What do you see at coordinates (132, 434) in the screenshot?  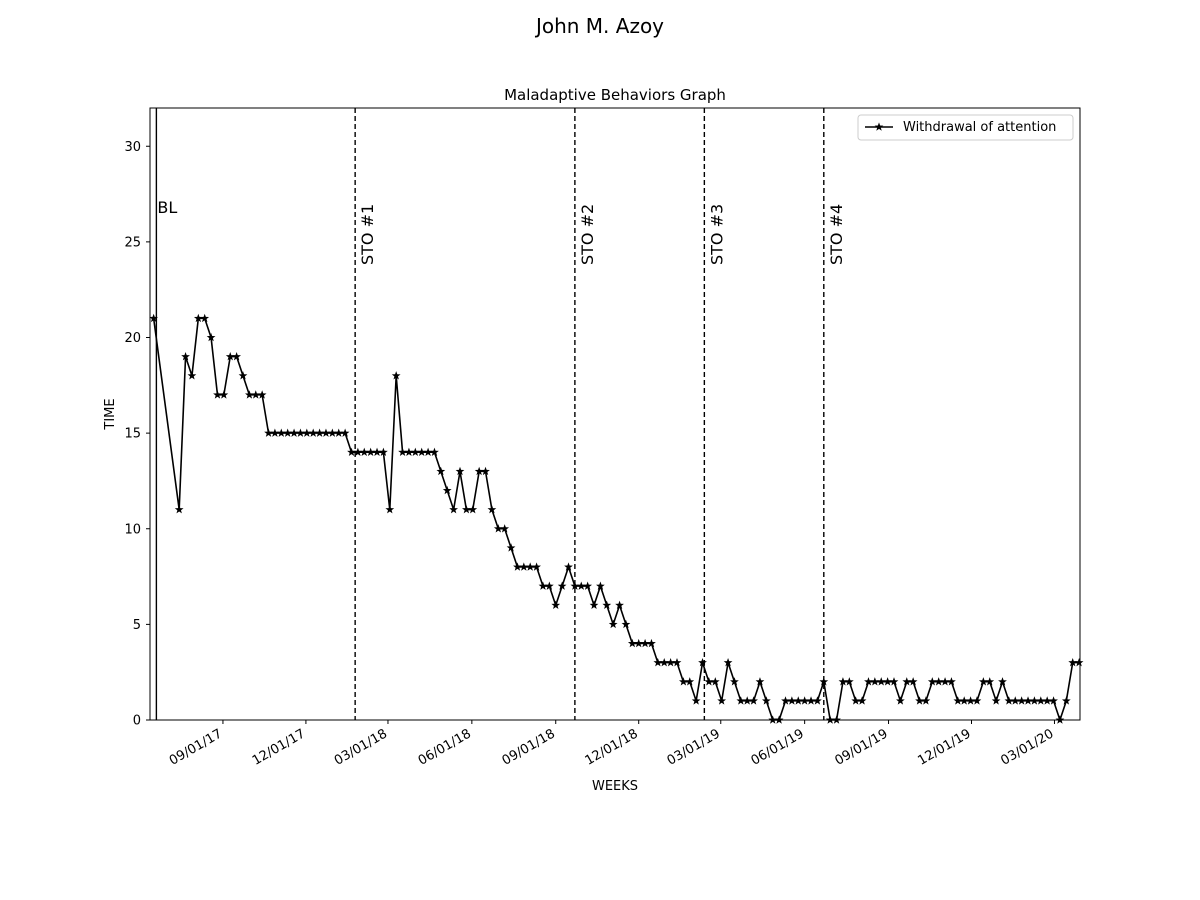 I see `y-tick-label: 15` at bounding box center [132, 434].